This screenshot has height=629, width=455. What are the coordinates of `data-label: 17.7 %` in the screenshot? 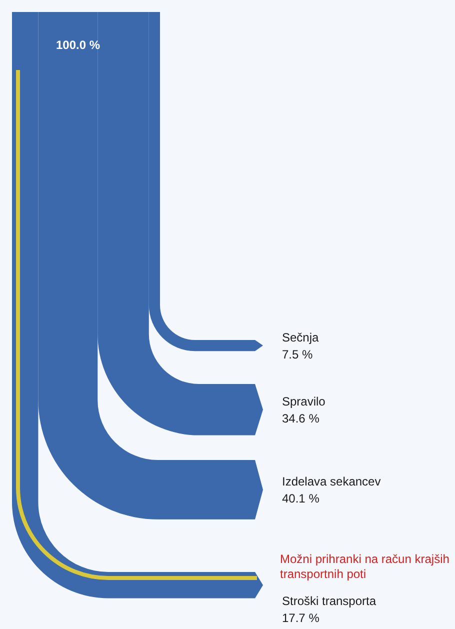 It's located at (301, 618).